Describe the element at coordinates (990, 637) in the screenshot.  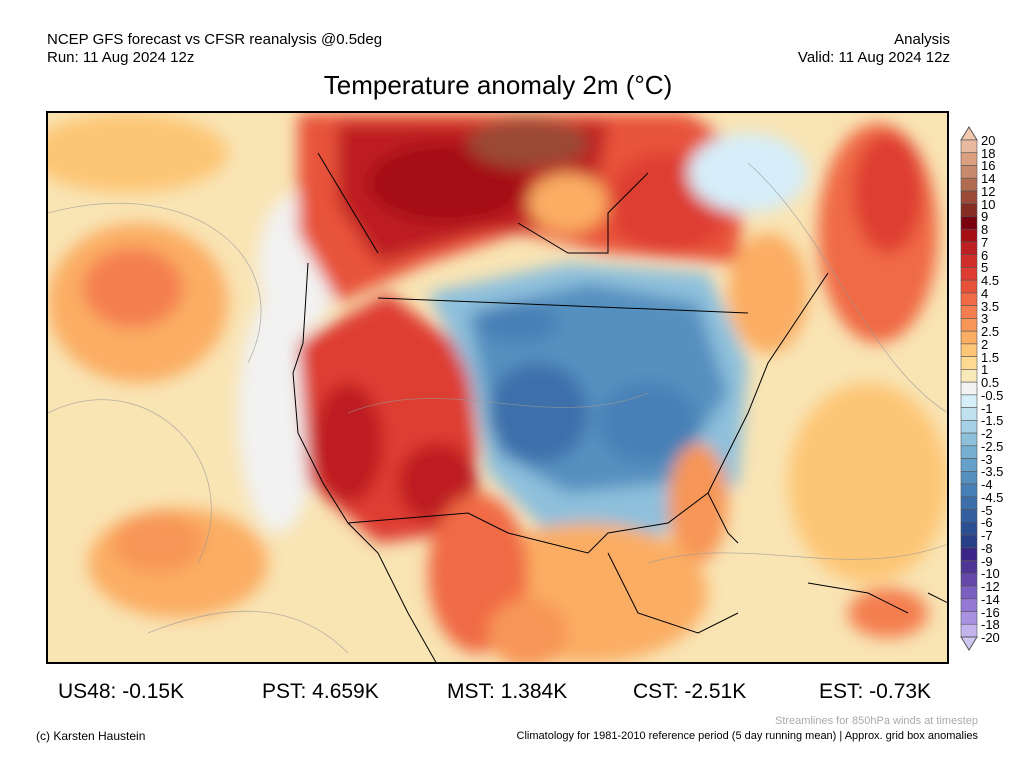
I see `colorbar-label: -20` at that location.